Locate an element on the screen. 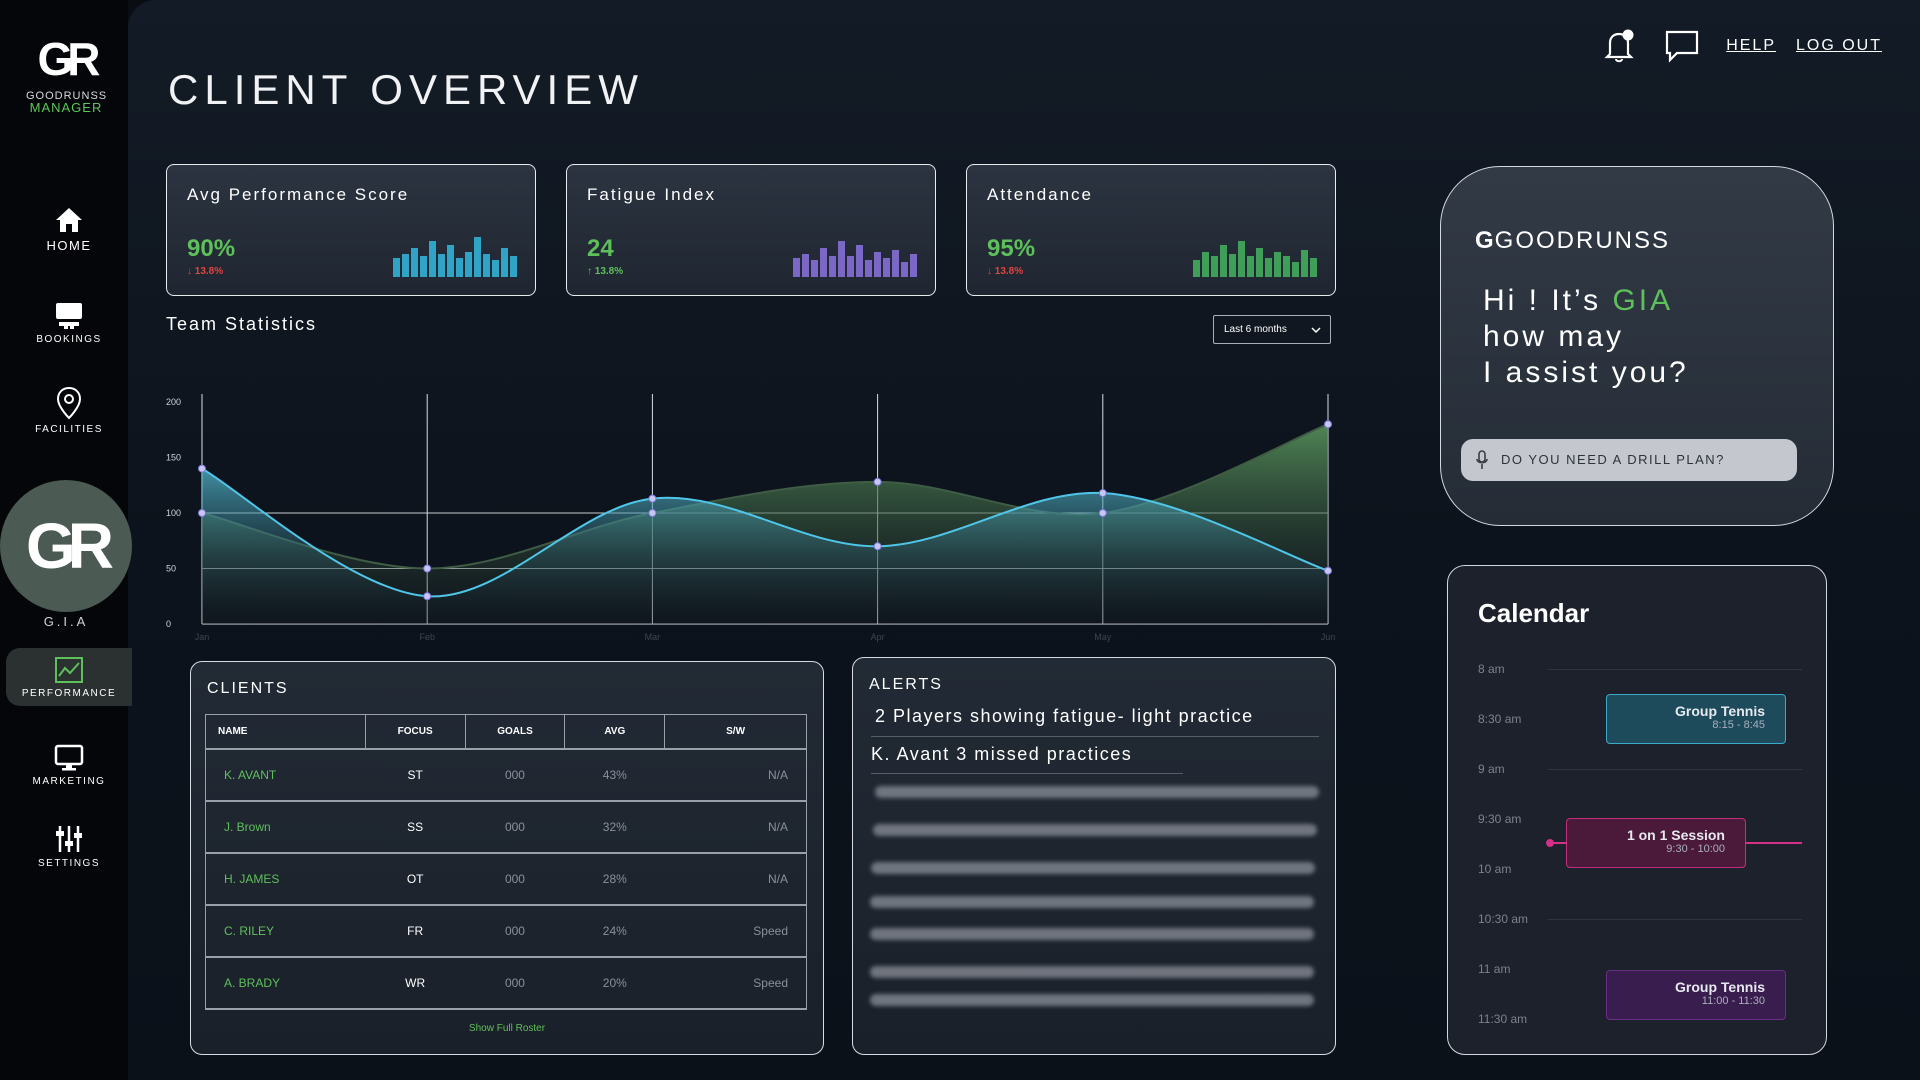 Image resolution: width=1920 pixels, height=1080 pixels. client-name: K. AVANT is located at coordinates (285, 774).